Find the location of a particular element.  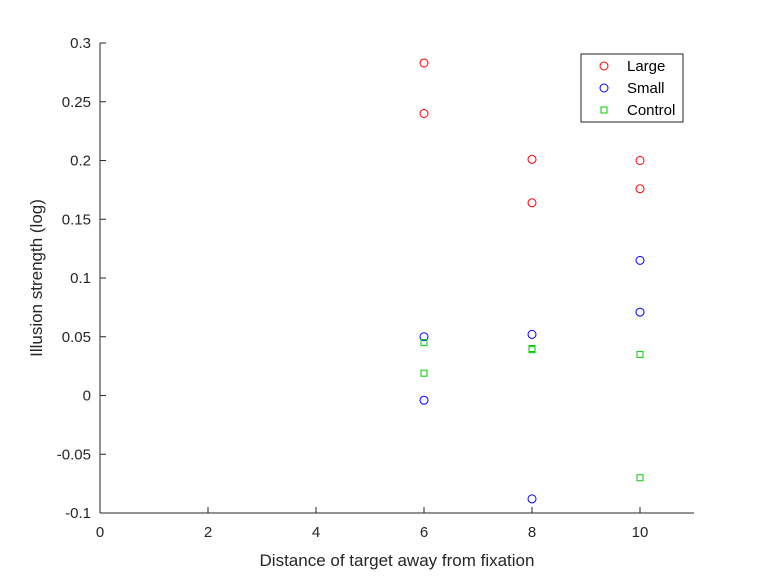

y-tick-label: 0 is located at coordinates (87, 396).